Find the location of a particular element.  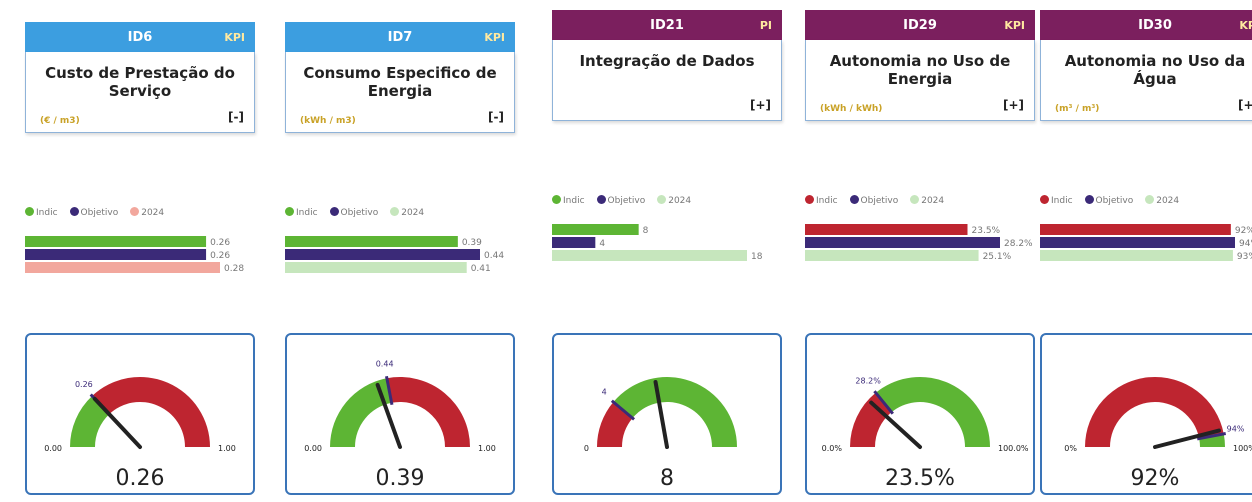

gauge-min: 0% is located at coordinates (1070, 448).